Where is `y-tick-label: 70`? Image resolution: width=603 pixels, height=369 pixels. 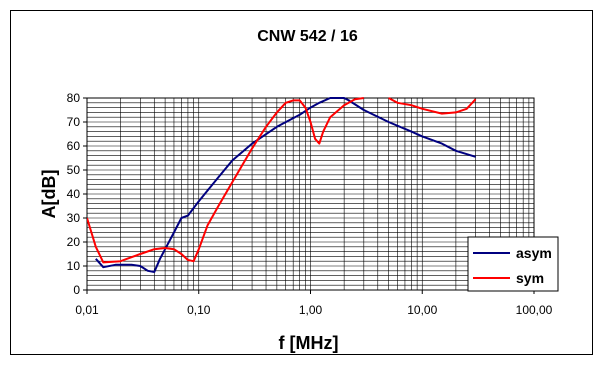 y-tick-label: 70 is located at coordinates (74, 122).